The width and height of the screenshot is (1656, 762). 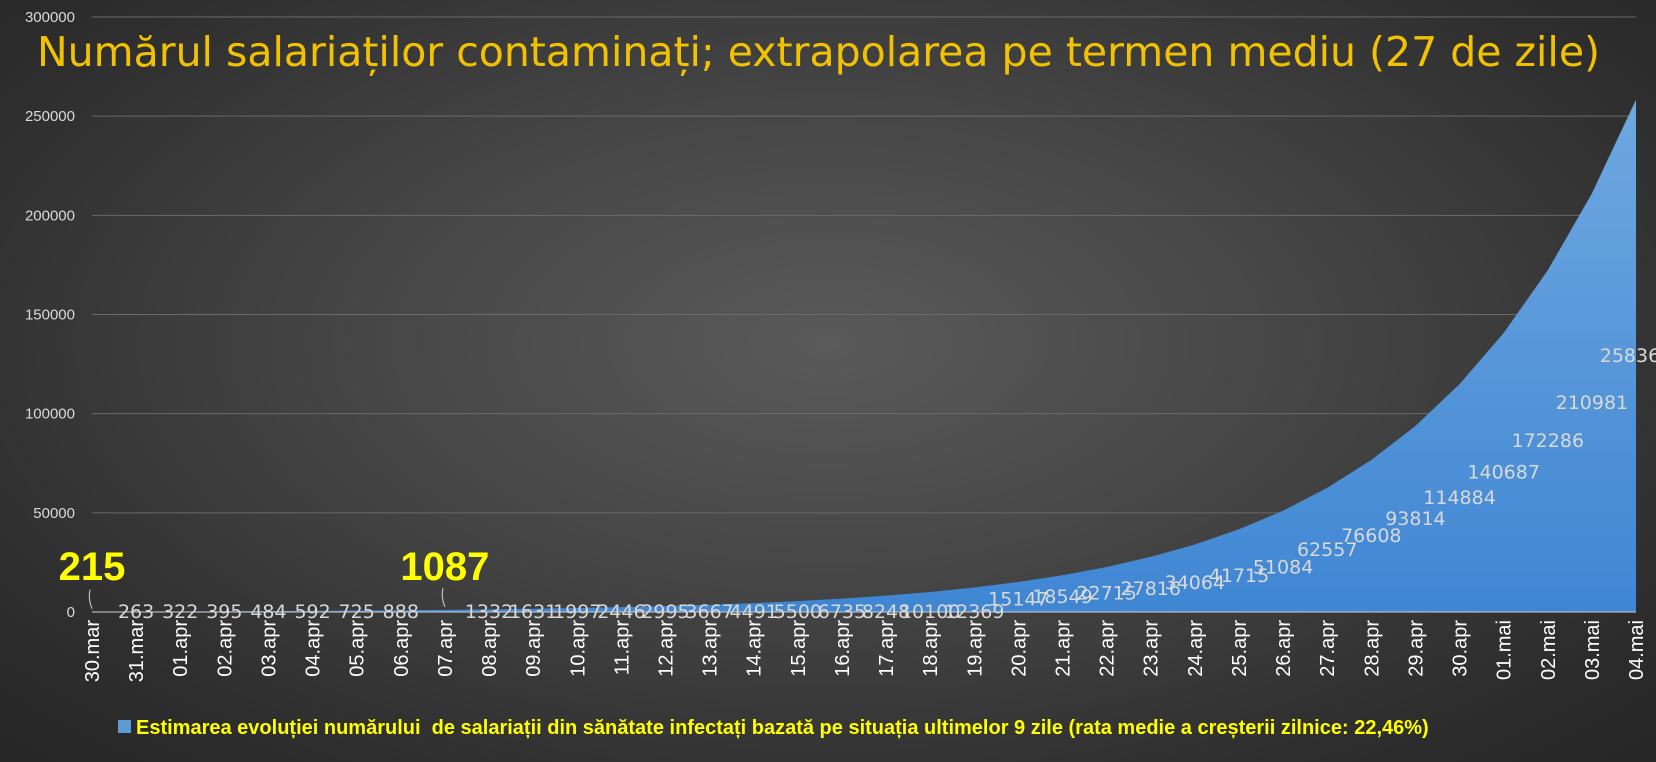 What do you see at coordinates (1505, 650) in the screenshot?
I see `x-tick-label: 01.mai` at bounding box center [1505, 650].